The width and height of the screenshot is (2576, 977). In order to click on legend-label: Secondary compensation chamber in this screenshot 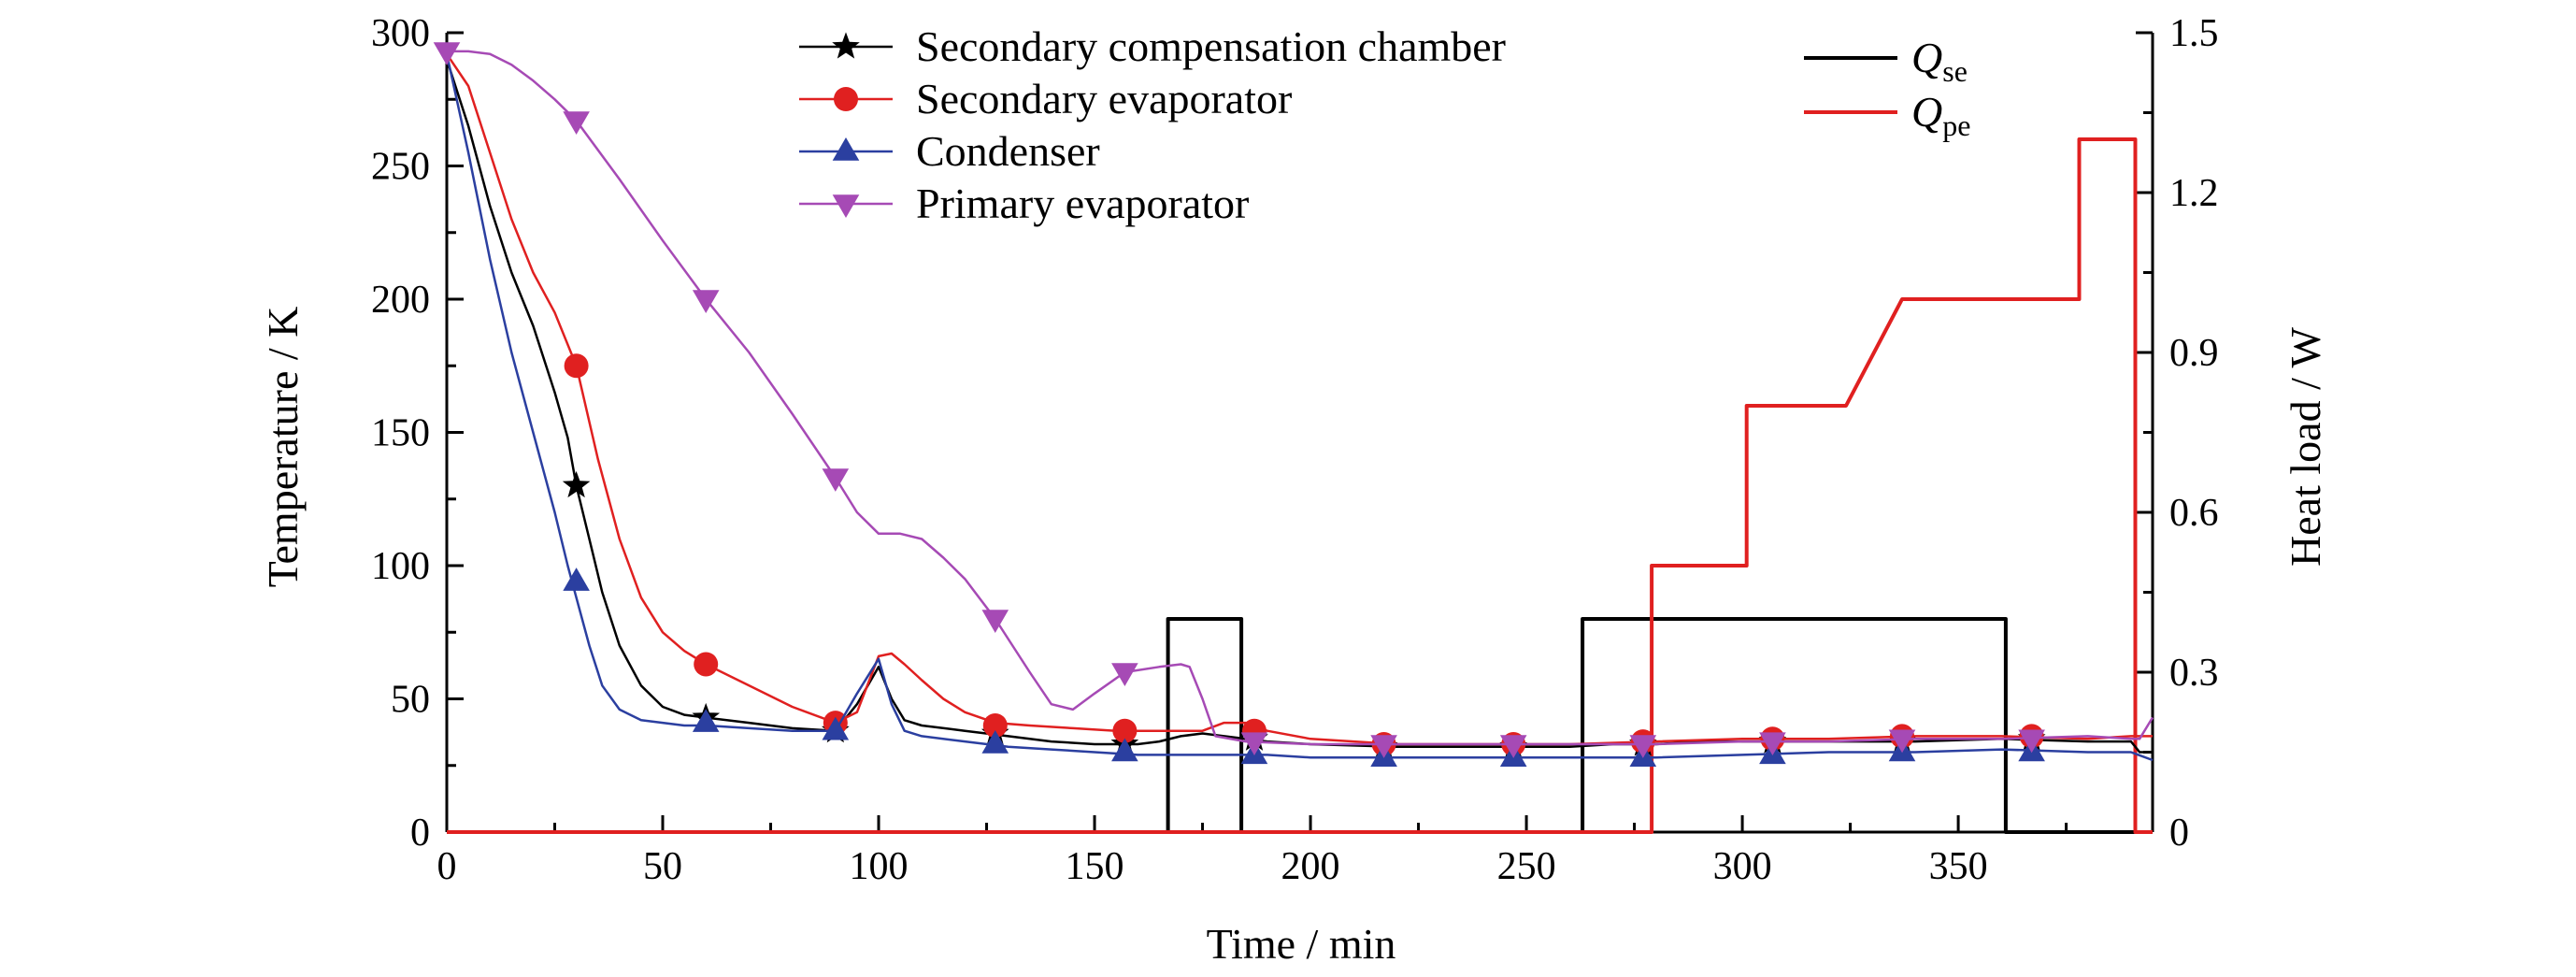, I will do `click(1211, 46)`.